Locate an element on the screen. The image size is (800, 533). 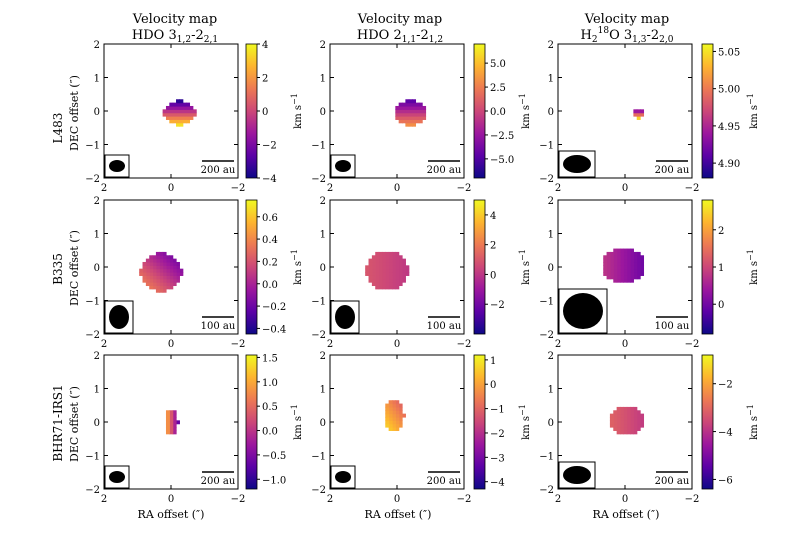
colorbar-label: km s−1 is located at coordinates (525, 422).